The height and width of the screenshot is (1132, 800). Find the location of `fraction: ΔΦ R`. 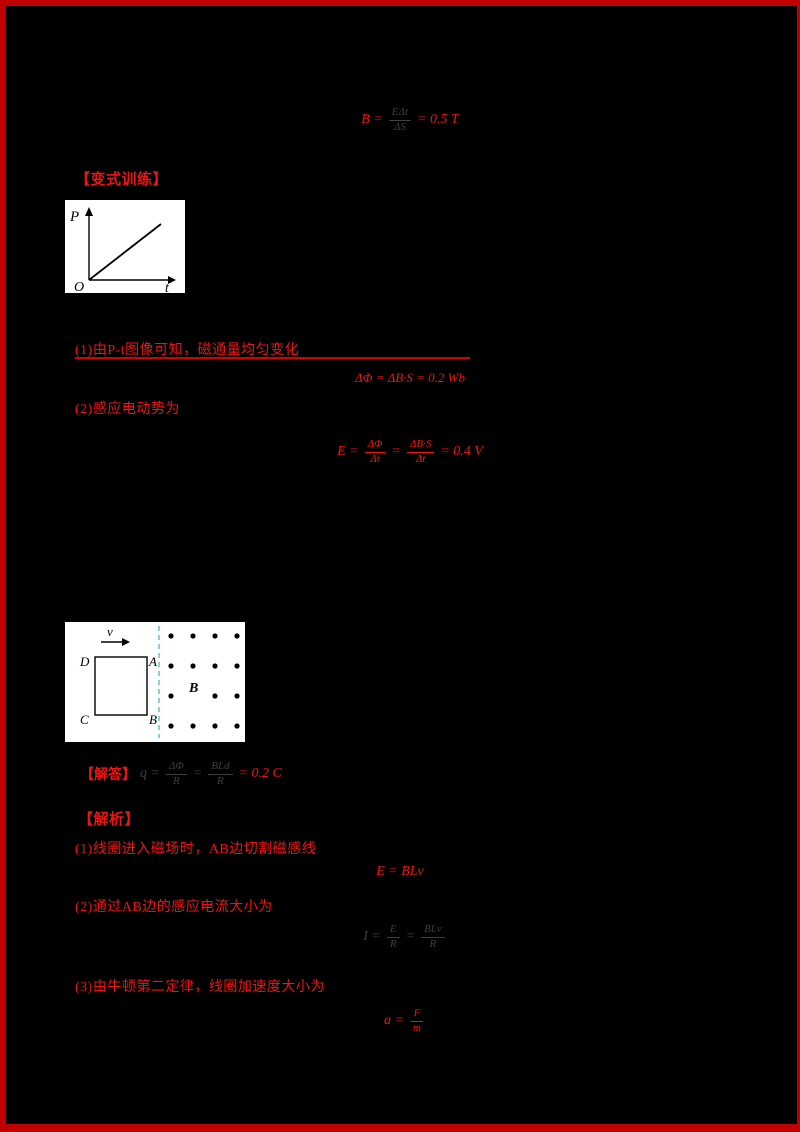

fraction: ΔΦ R is located at coordinates (176, 773).